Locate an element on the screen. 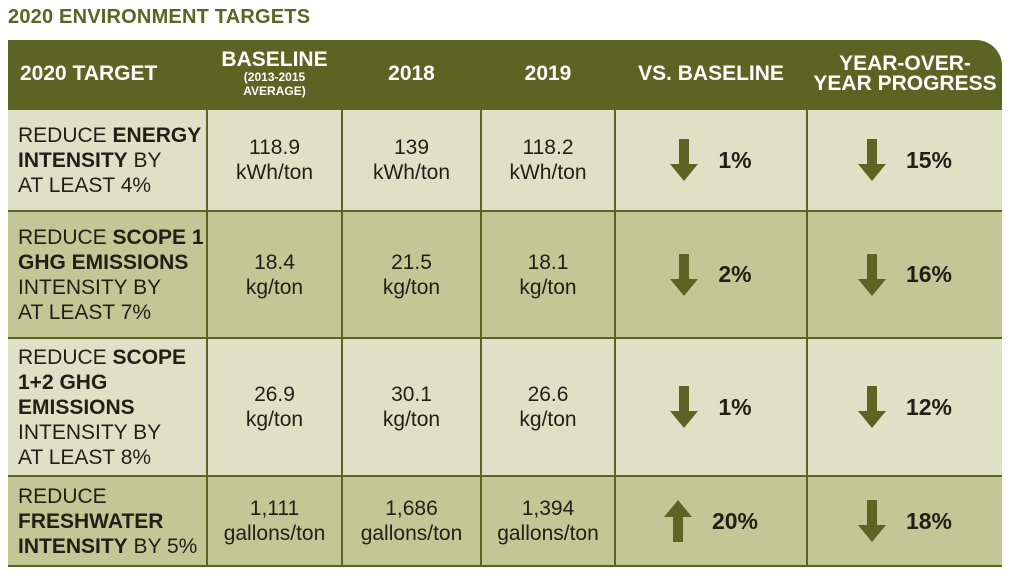  cell-yoy: 15% is located at coordinates (905, 160).